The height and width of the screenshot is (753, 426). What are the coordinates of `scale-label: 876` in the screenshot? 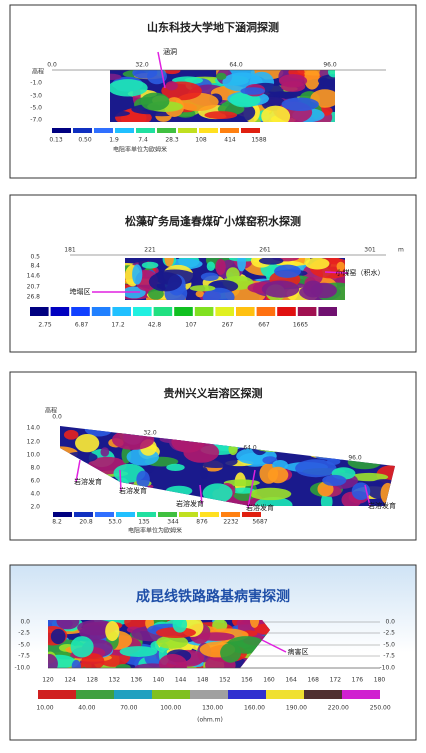 It's located at (202, 522).